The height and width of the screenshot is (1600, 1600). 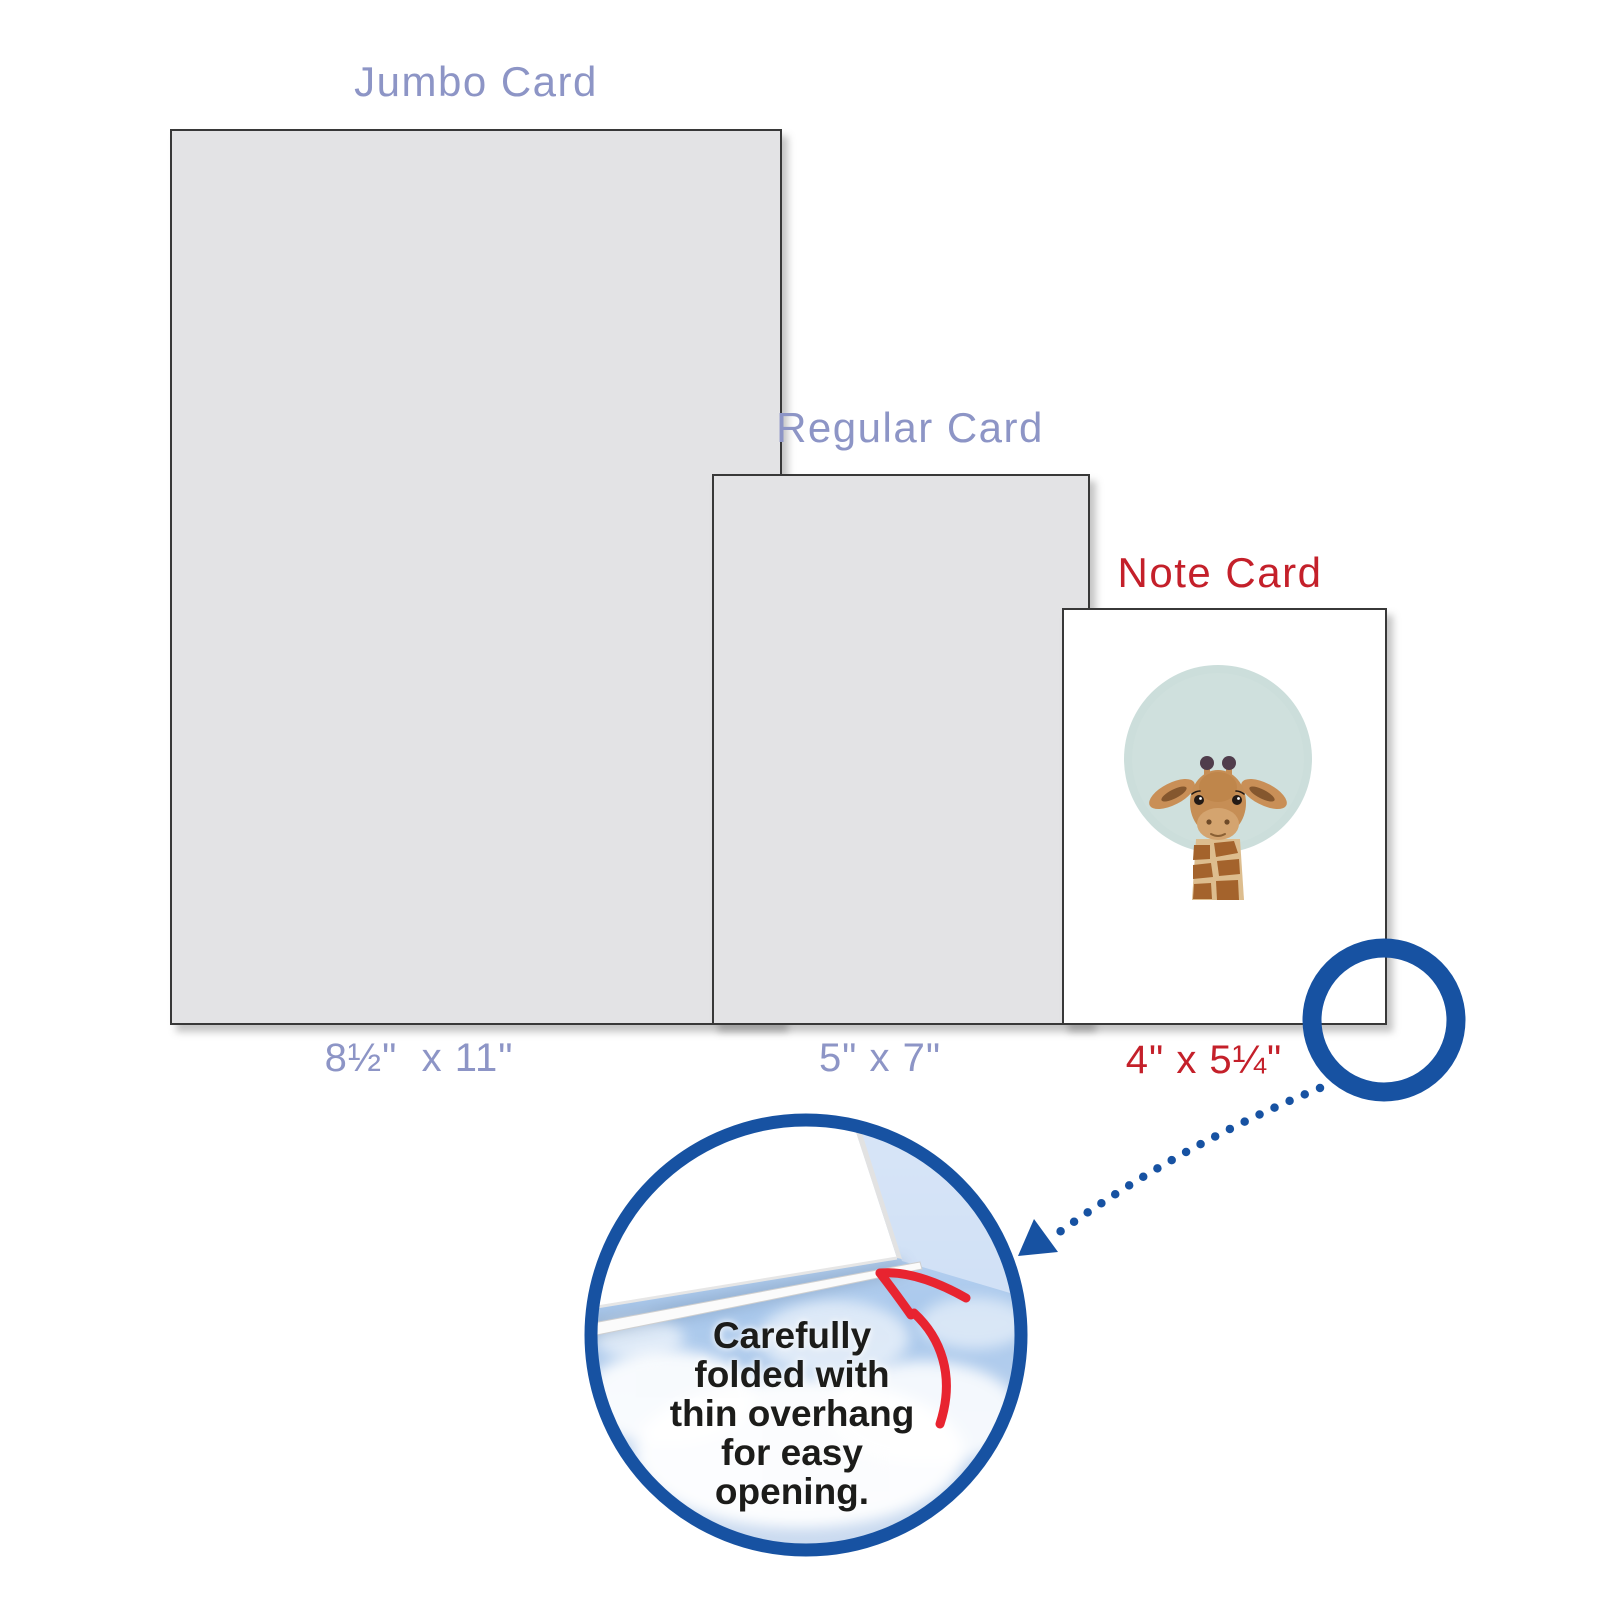 What do you see at coordinates (1204, 1060) in the screenshot?
I see `note-card-size-label: 4" x 5¼"` at bounding box center [1204, 1060].